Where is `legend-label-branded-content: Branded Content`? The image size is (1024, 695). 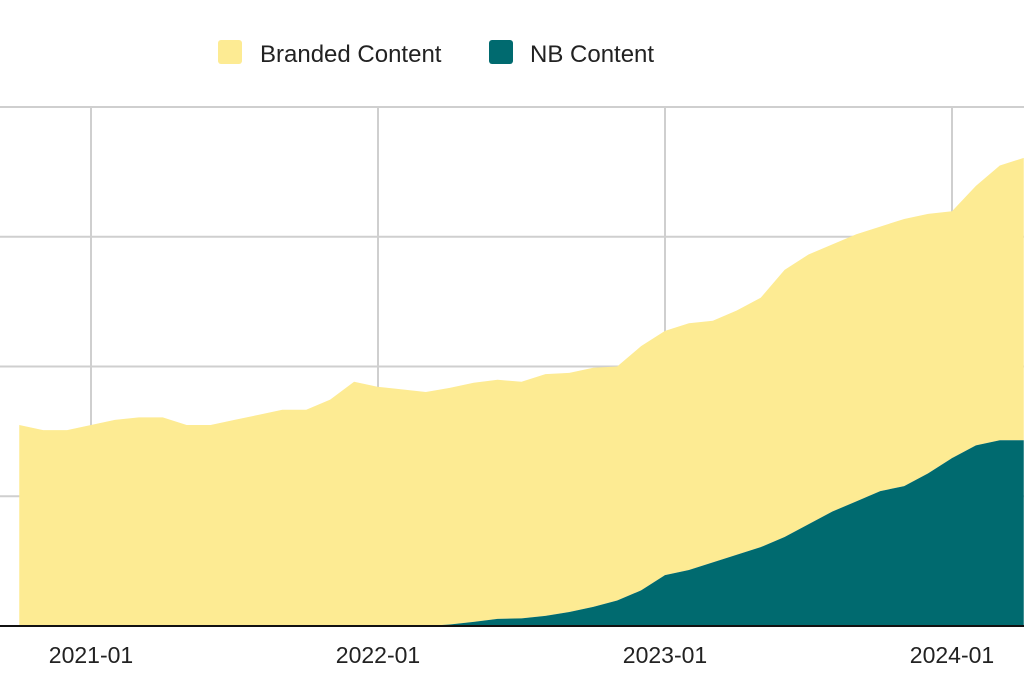 legend-label-branded-content: Branded Content is located at coordinates (351, 54).